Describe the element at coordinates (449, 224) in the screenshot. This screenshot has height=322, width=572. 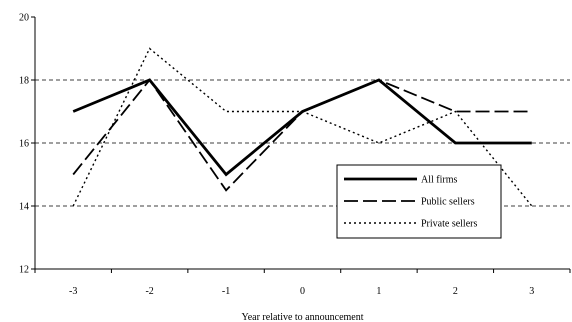
I see `legend-label: Private sellers` at that location.